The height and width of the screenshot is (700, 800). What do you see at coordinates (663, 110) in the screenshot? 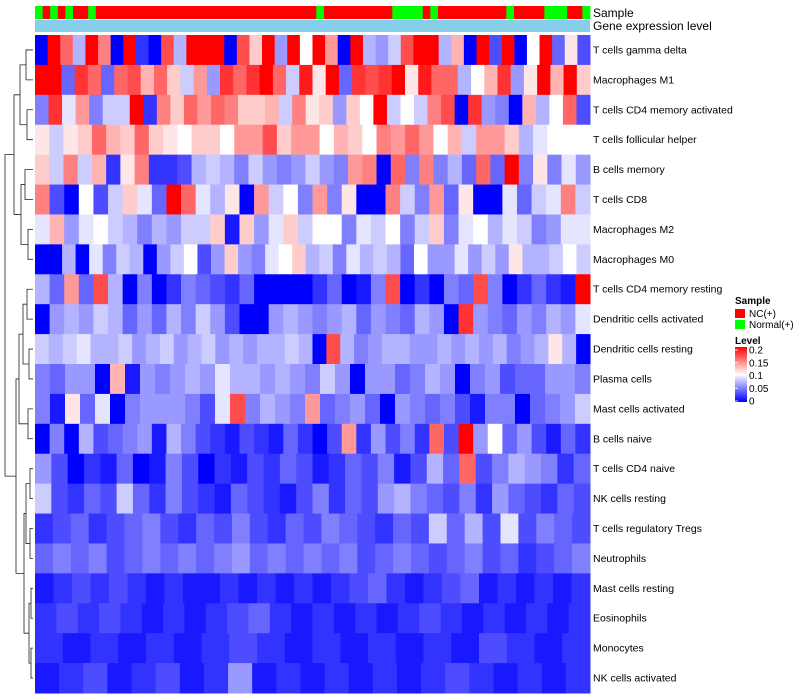
I see `row-label: T cells CD4 memory activated` at bounding box center [663, 110].